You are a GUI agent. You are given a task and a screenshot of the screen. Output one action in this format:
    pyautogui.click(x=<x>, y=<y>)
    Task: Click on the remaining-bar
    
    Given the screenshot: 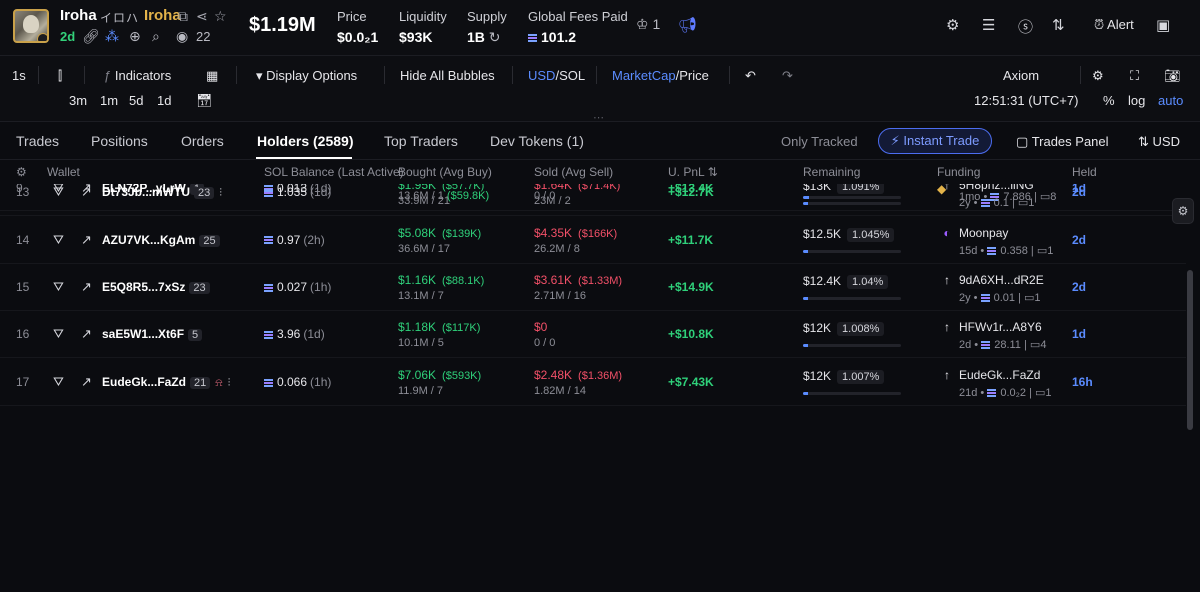 What is the action you would take?
    pyautogui.click(x=852, y=197)
    